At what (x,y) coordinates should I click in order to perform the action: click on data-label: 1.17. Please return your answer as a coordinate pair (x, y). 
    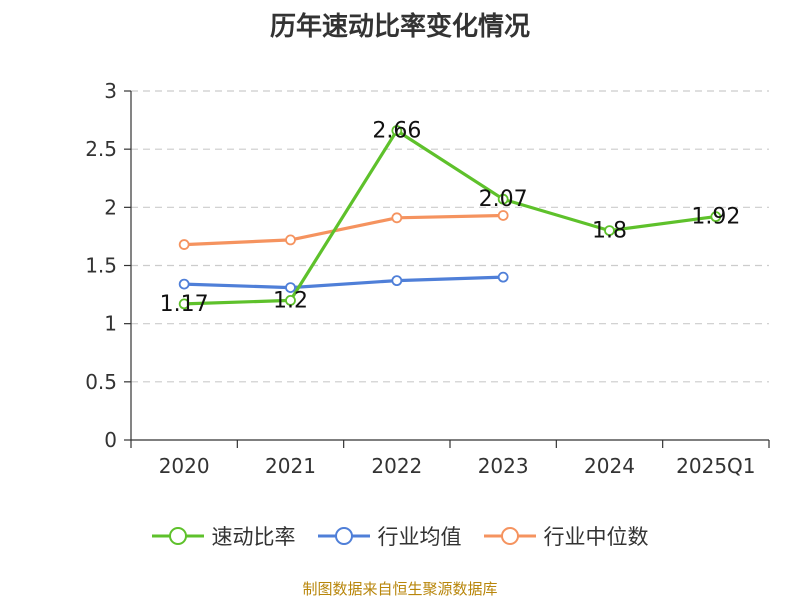
    Looking at the image, I should click on (184, 304).